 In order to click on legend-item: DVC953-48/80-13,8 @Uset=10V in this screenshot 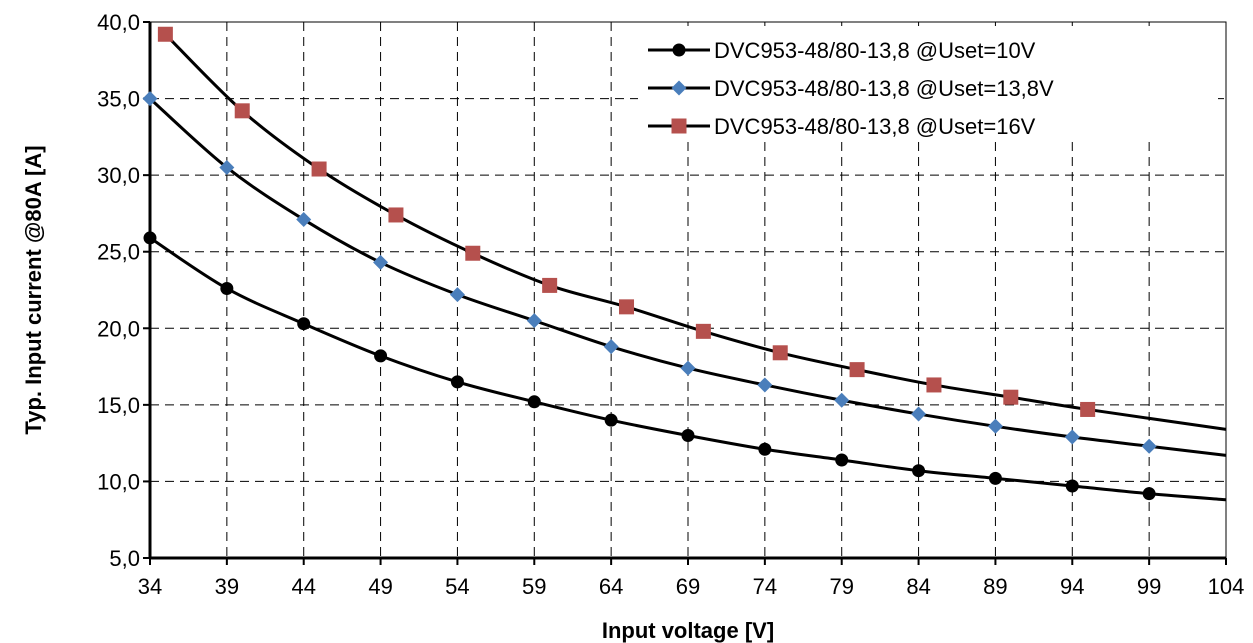, I will do `click(842, 50)`.